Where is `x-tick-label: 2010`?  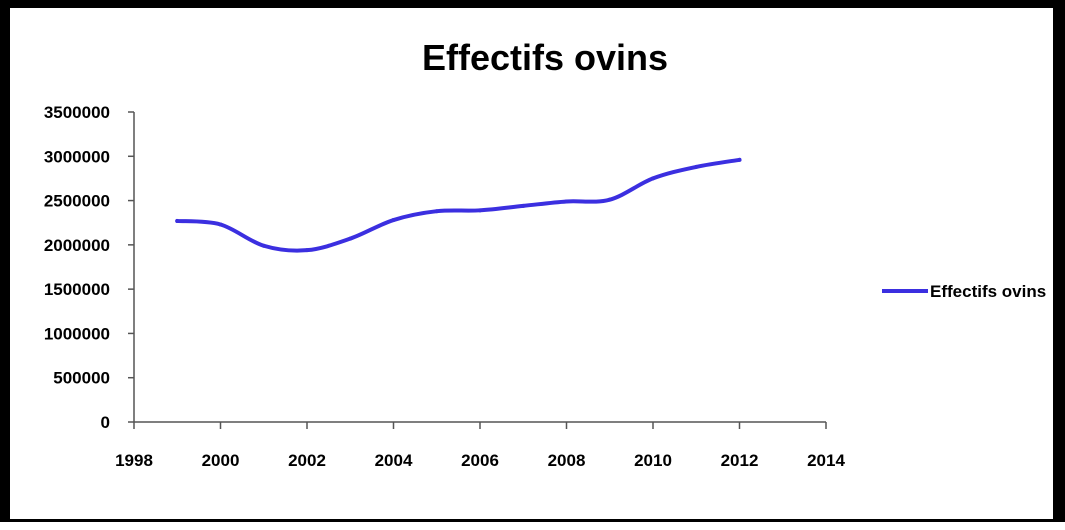
x-tick-label: 2010 is located at coordinates (653, 460).